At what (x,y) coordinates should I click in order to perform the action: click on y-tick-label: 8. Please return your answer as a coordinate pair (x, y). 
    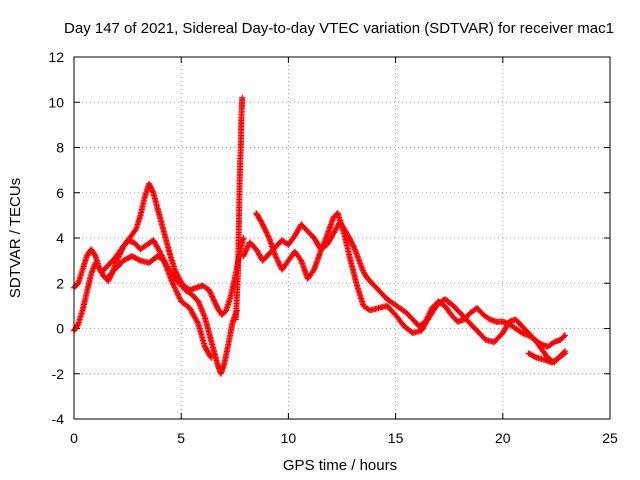
    Looking at the image, I should click on (60, 148).